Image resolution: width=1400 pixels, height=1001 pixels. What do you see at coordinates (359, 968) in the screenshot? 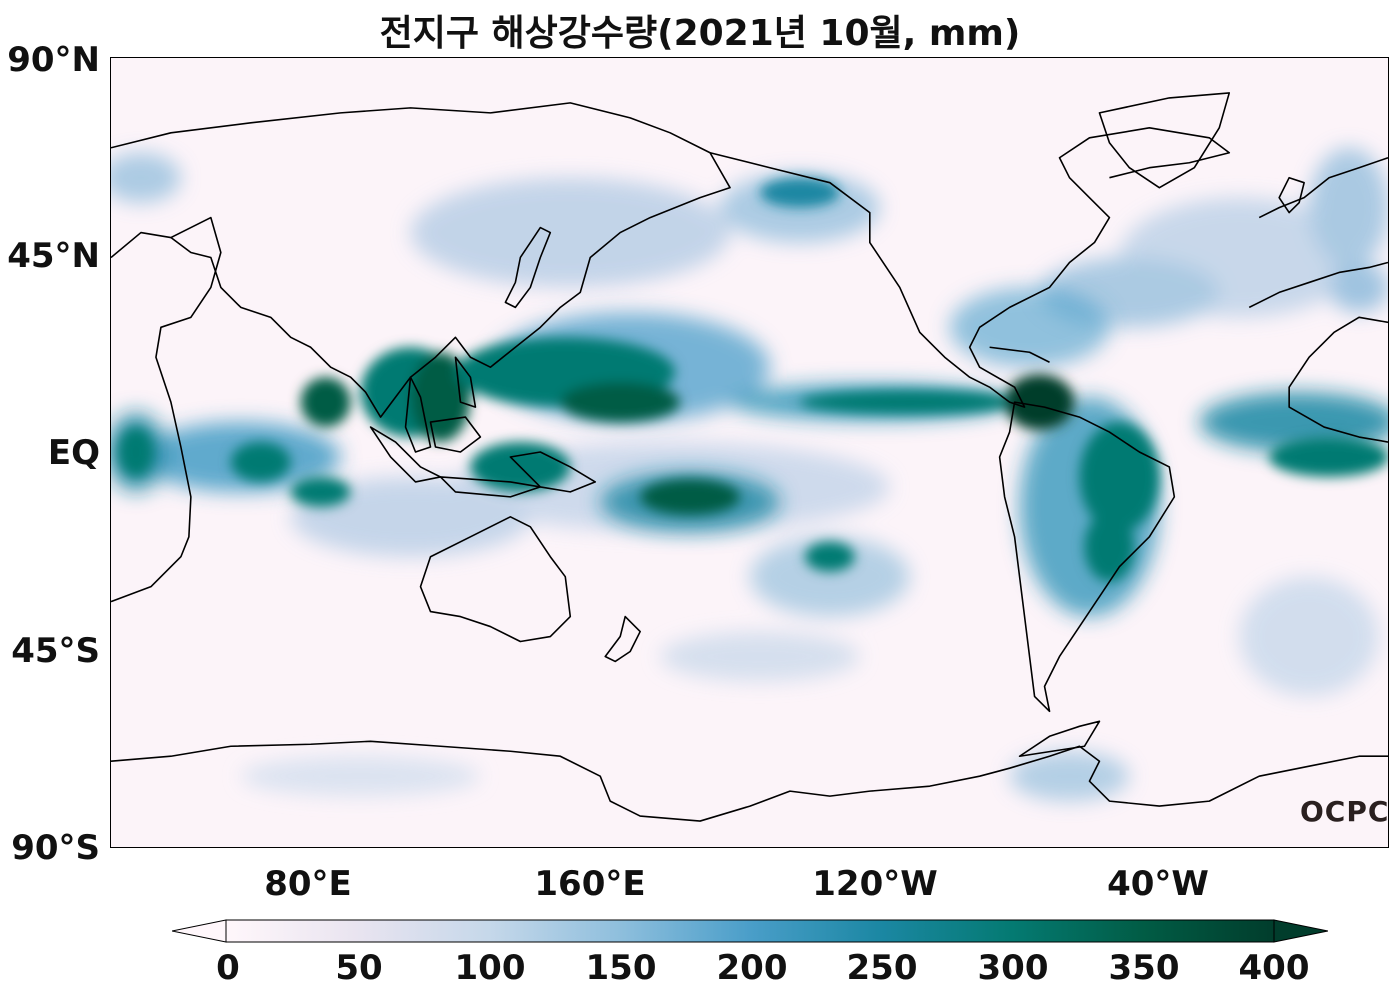
I see `cbar-tick-50: 50` at bounding box center [359, 968].